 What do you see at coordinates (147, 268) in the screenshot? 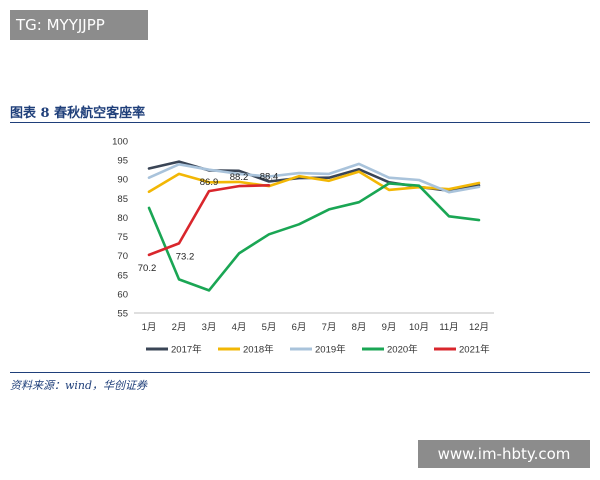
I see `data-label: 70.2` at bounding box center [147, 268].